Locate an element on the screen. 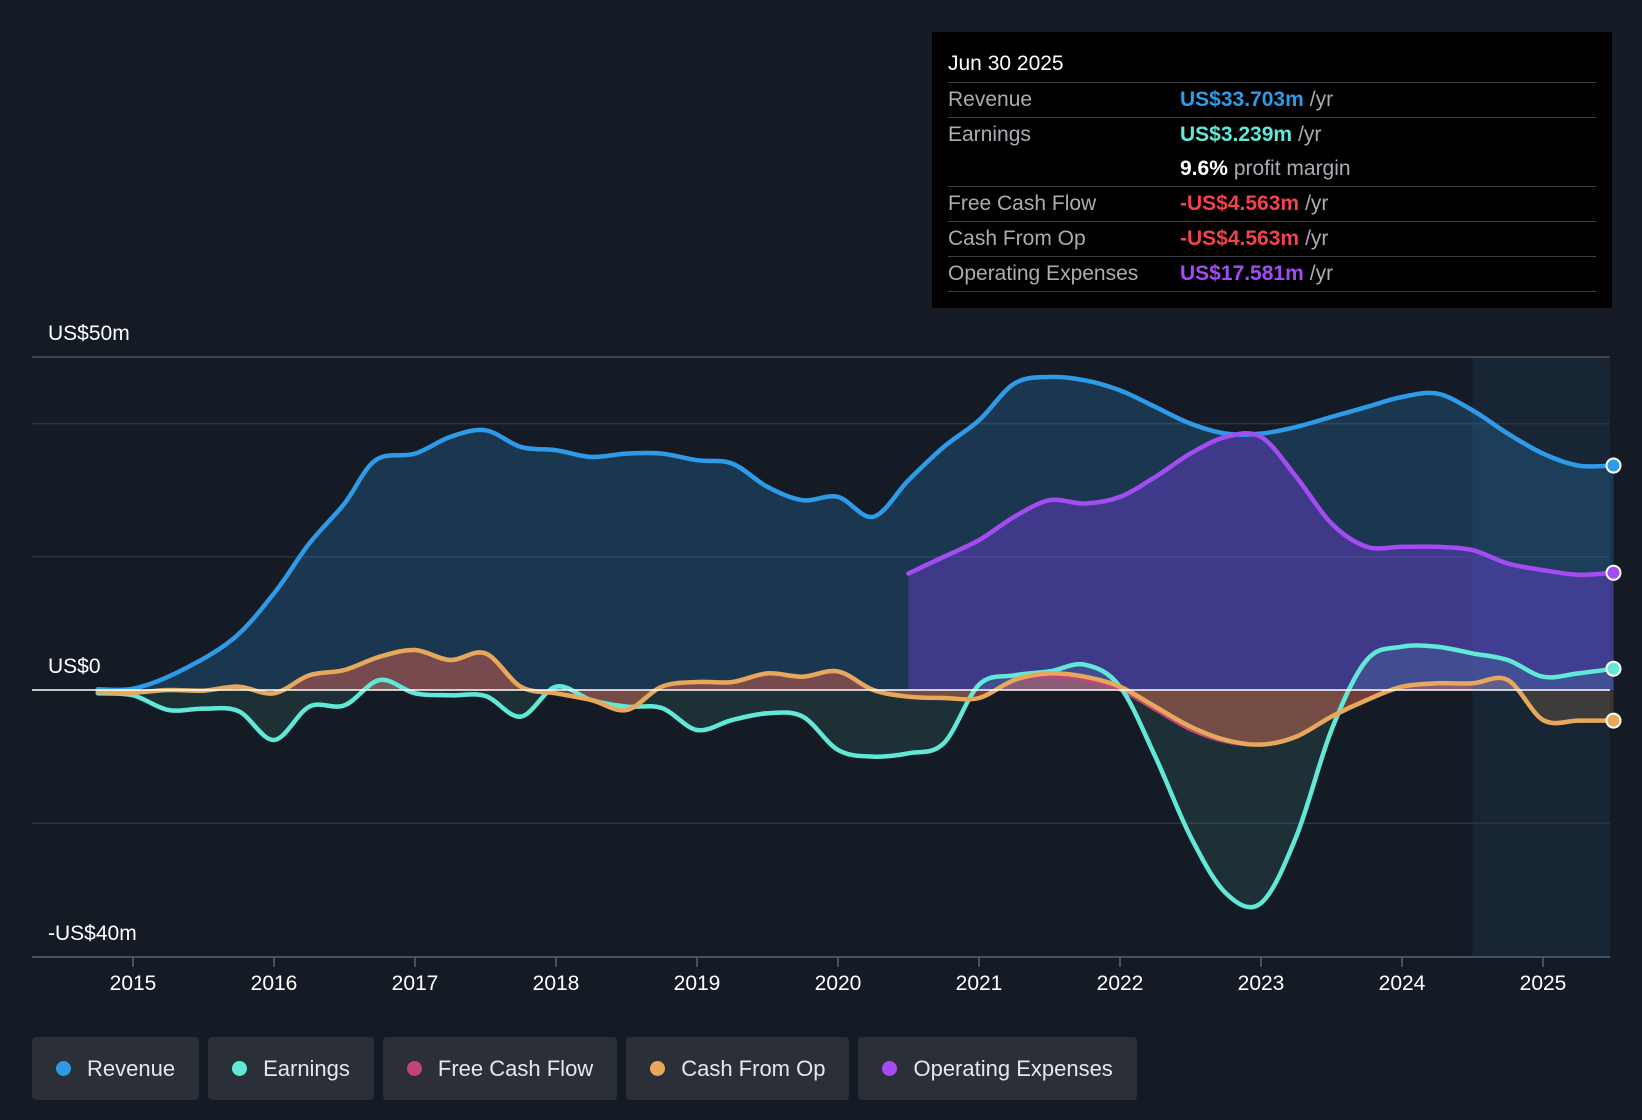  tooltip-label: Revenue is located at coordinates (990, 99).